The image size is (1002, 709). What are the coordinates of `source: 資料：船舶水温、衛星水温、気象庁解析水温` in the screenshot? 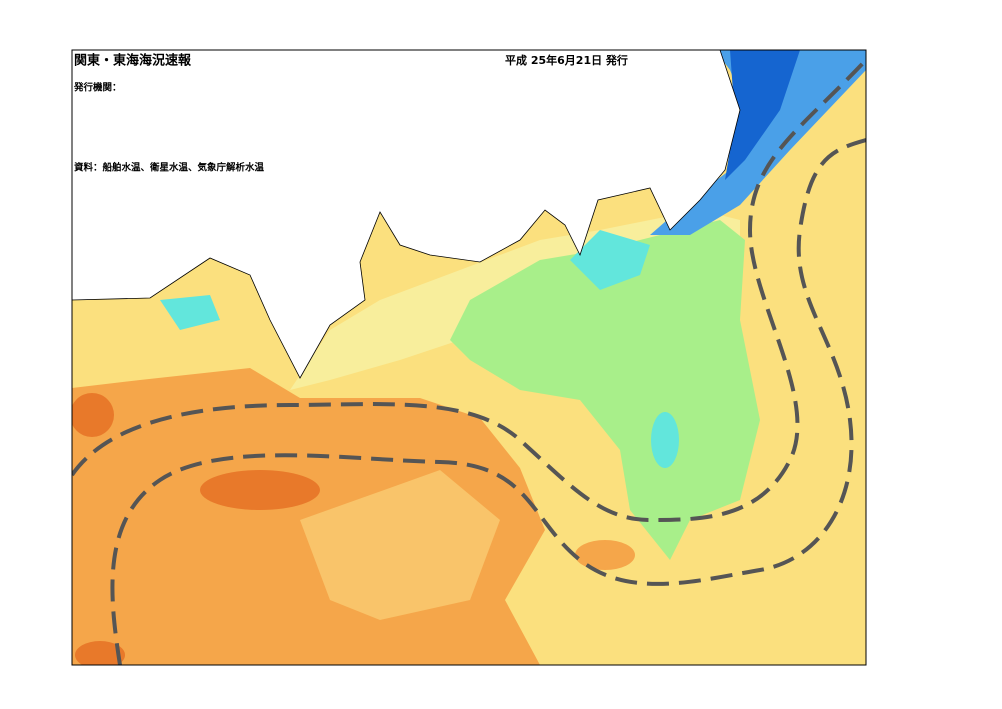 It's located at (169, 168).